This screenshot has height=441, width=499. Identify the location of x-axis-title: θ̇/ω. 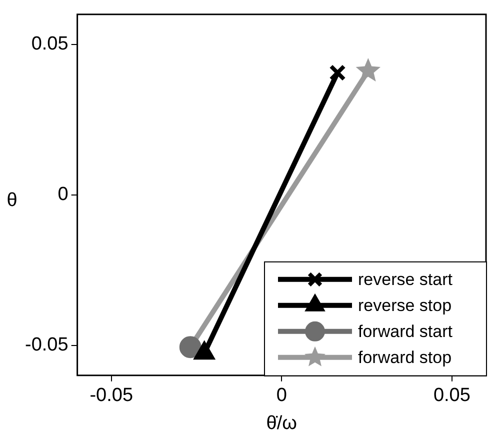
(282, 423).